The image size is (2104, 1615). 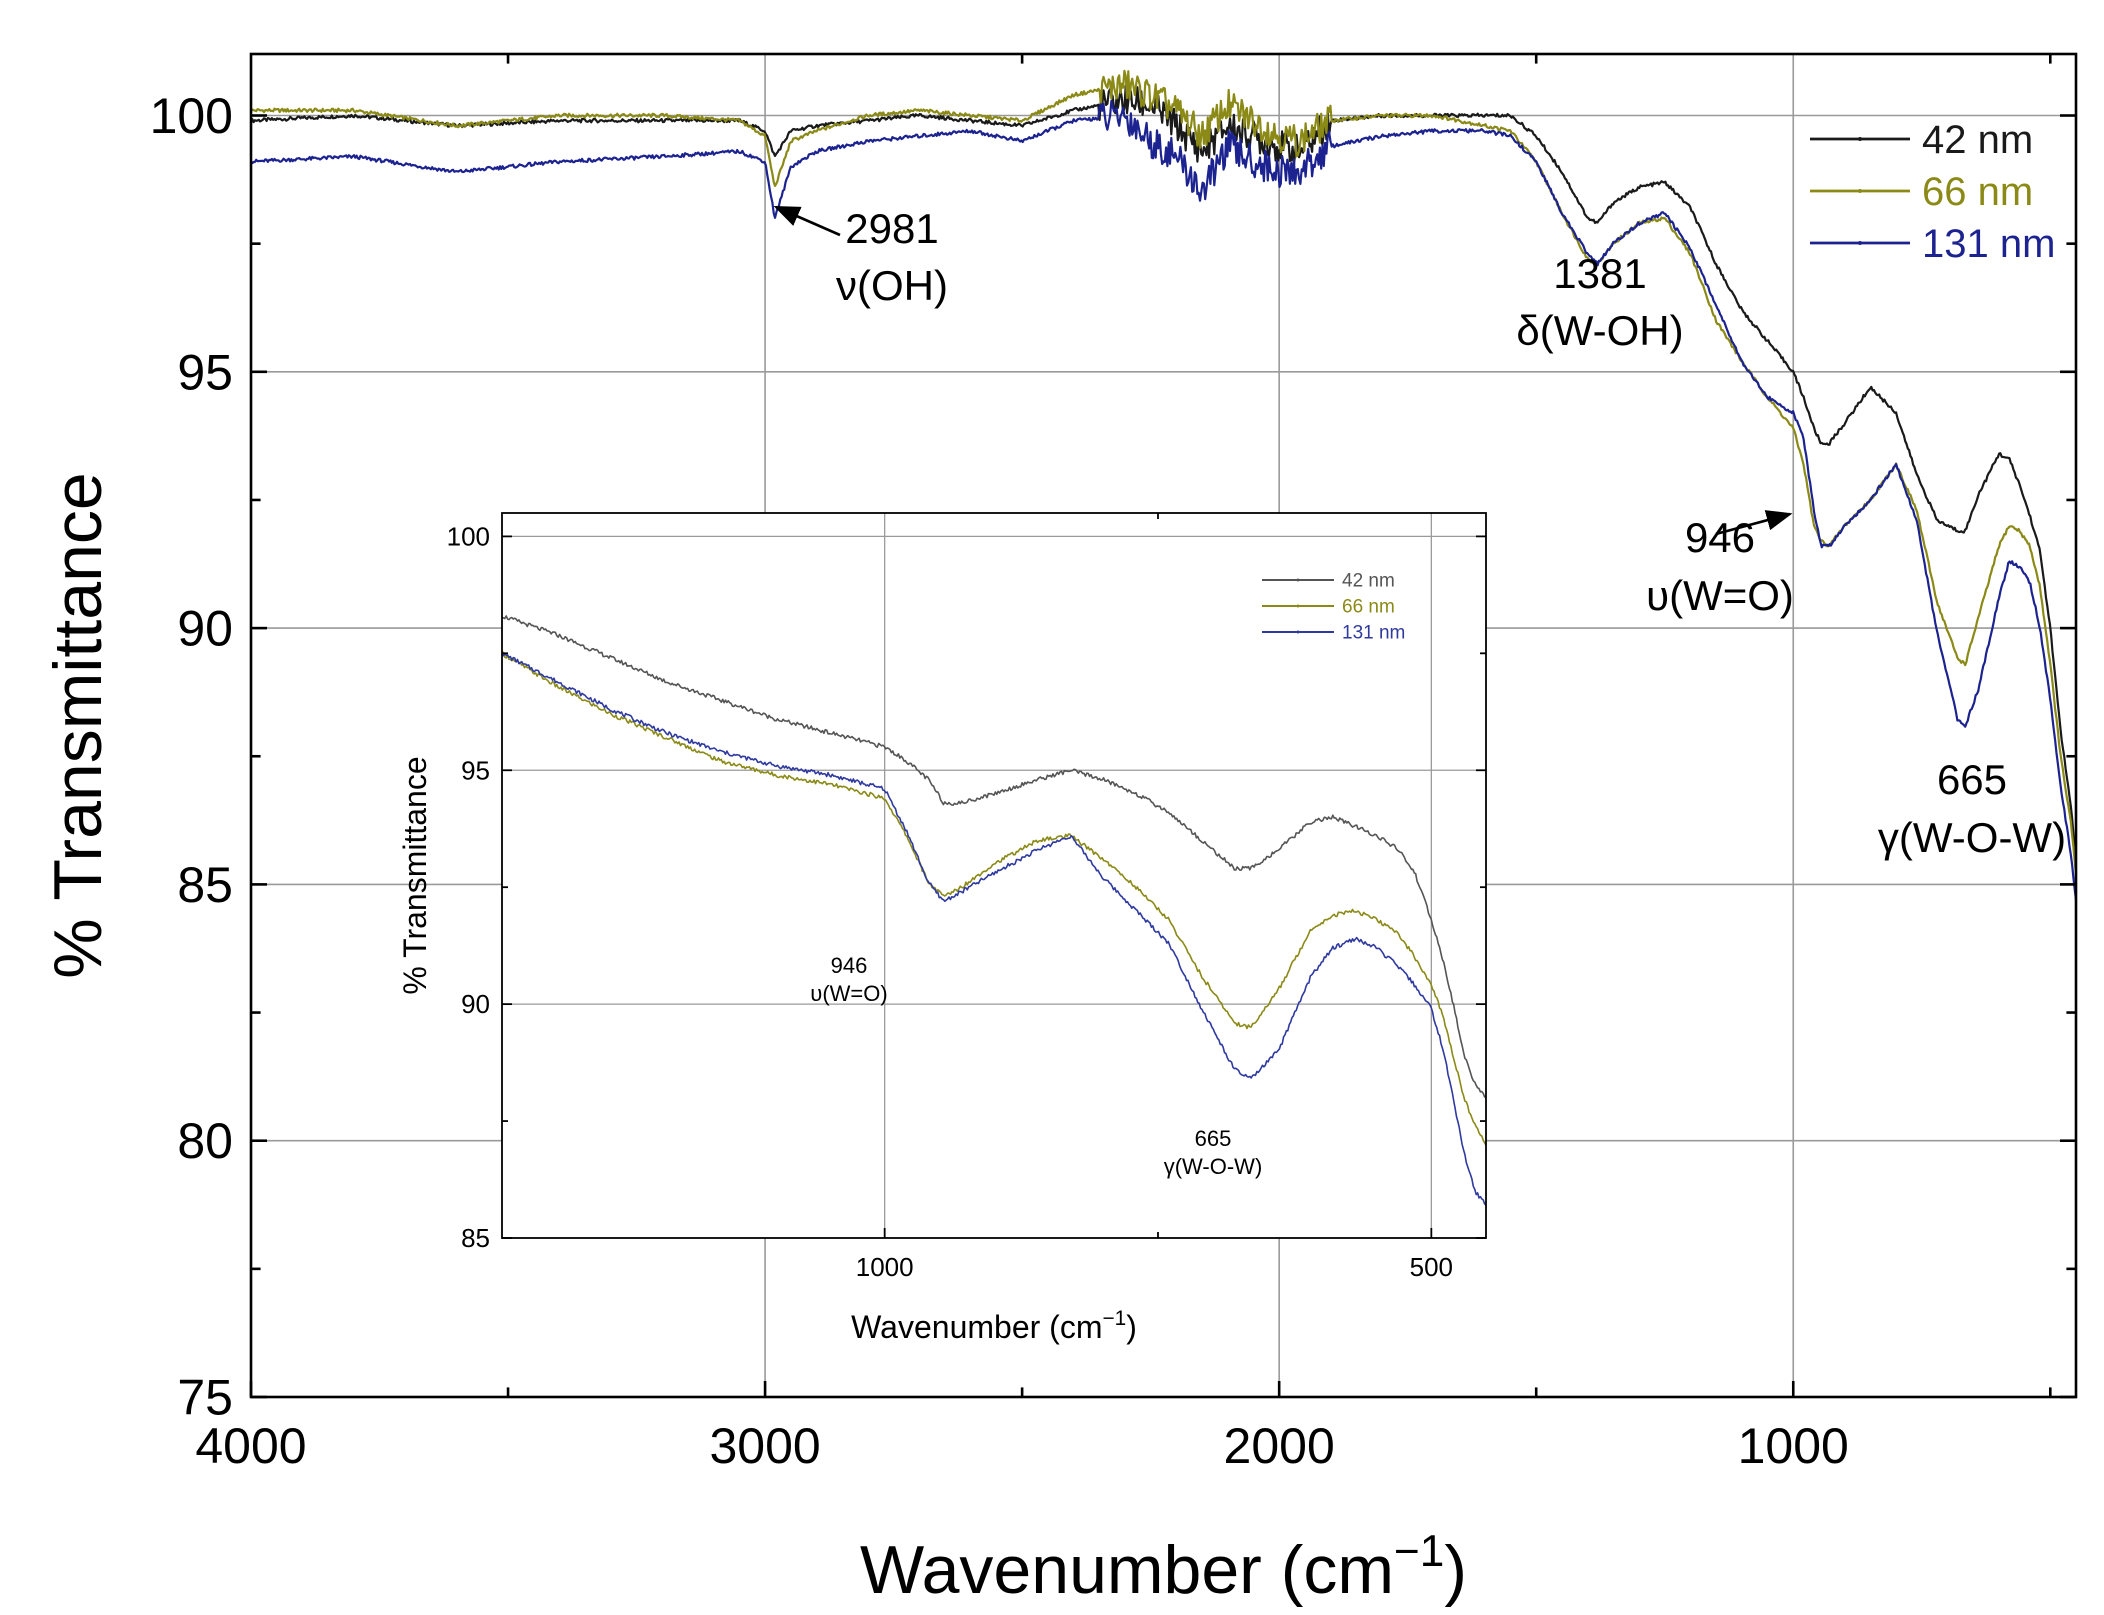 What do you see at coordinates (848, 993) in the screenshot?
I see `inset-annotation-mode-0: υ(W=O)` at bounding box center [848, 993].